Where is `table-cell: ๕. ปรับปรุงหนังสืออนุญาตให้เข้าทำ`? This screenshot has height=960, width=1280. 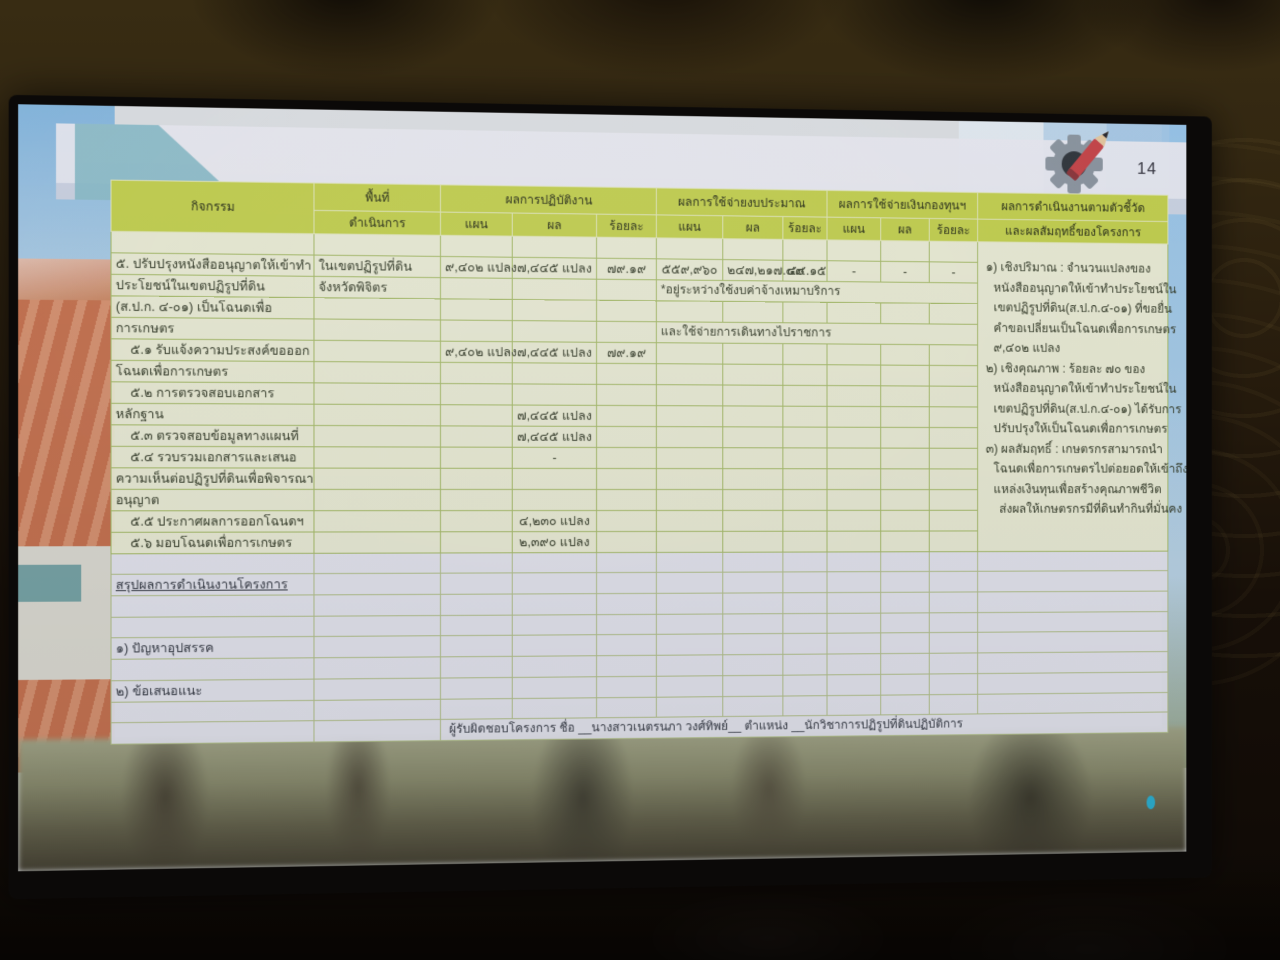
table-cell: ๕. ปรับปรุงหนังสืออนุญาตให้เข้าทำ is located at coordinates (212, 264).